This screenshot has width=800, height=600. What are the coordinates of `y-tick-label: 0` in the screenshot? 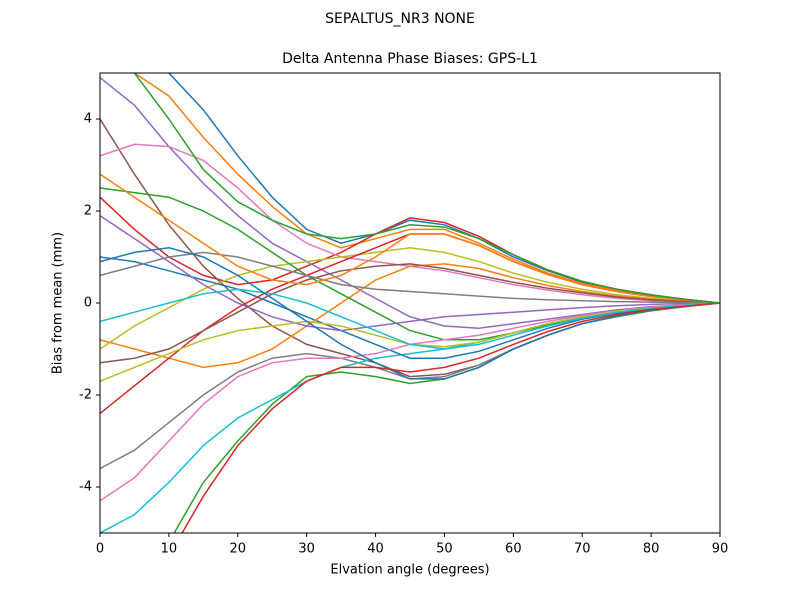 It's located at (88, 303).